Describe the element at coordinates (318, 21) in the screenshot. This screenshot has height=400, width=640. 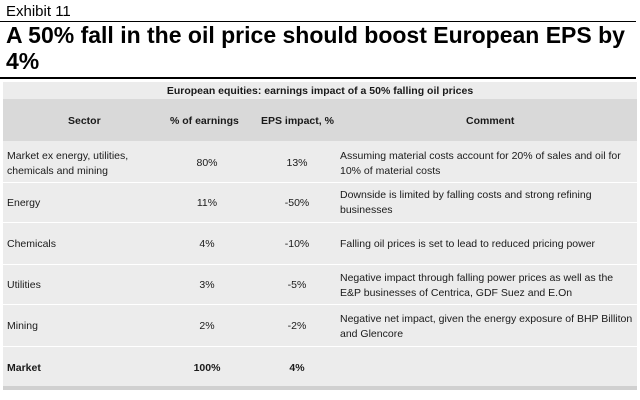
I see `top-rule` at that location.